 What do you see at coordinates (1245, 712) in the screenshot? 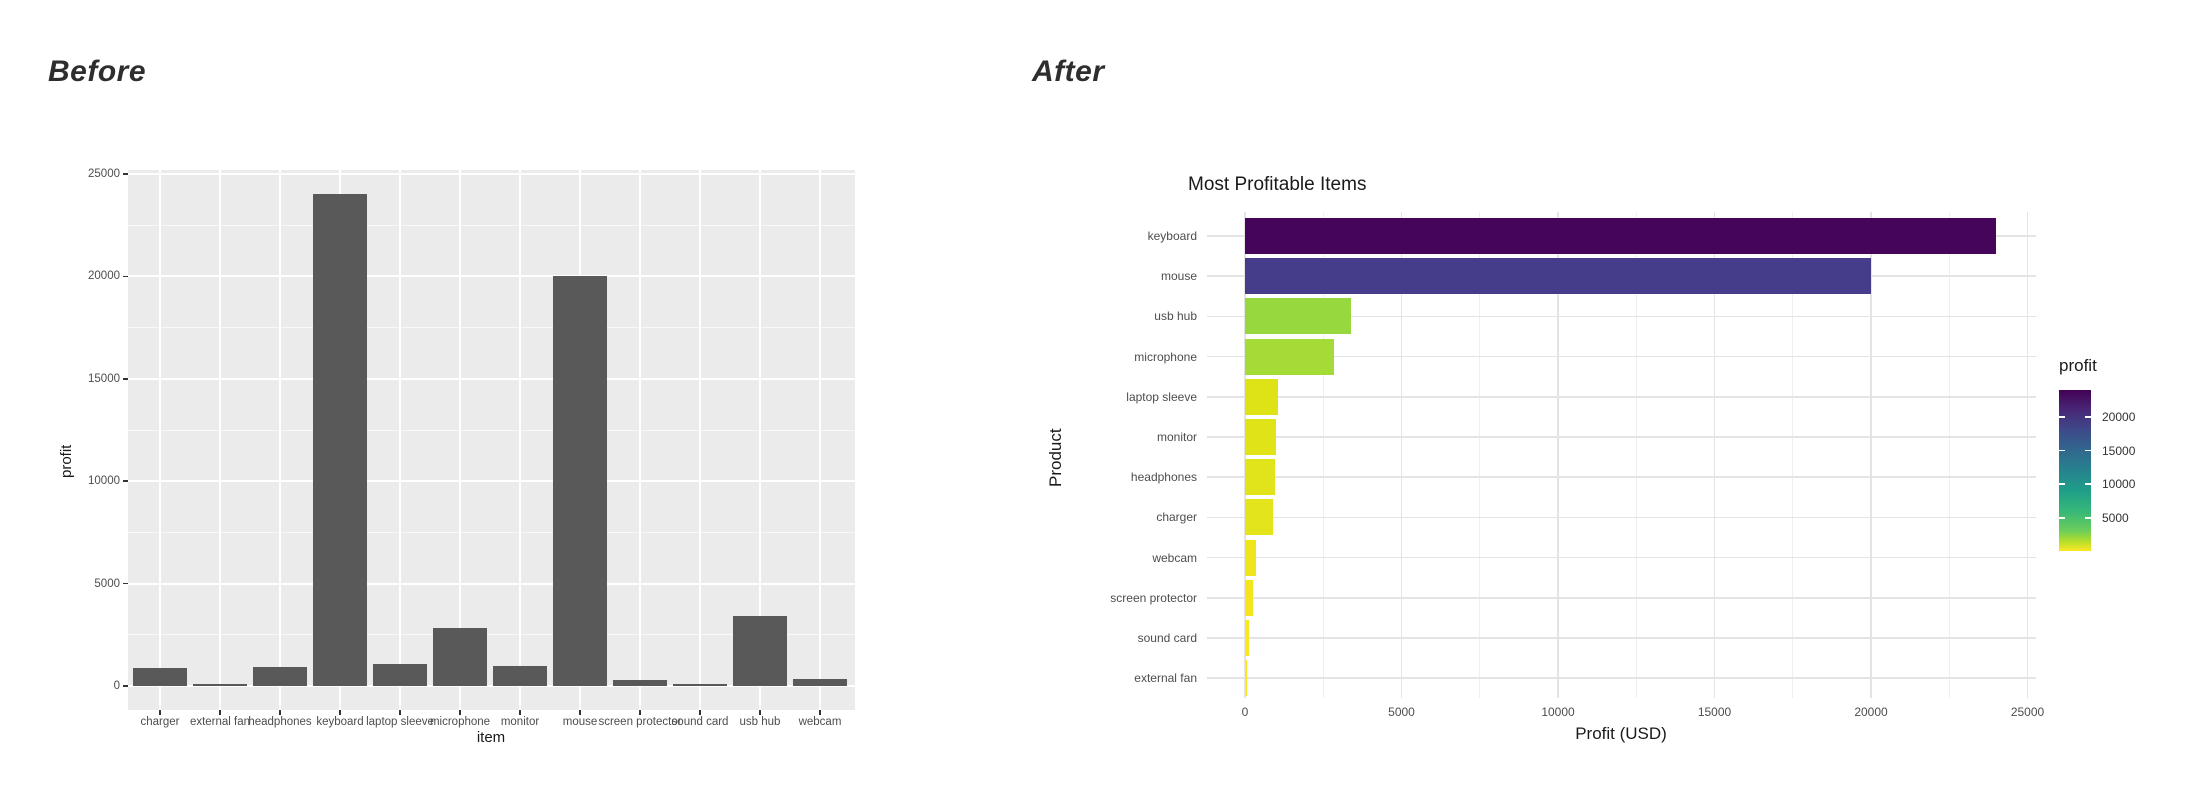
I see `after-x-tick-label: 0` at bounding box center [1245, 712].